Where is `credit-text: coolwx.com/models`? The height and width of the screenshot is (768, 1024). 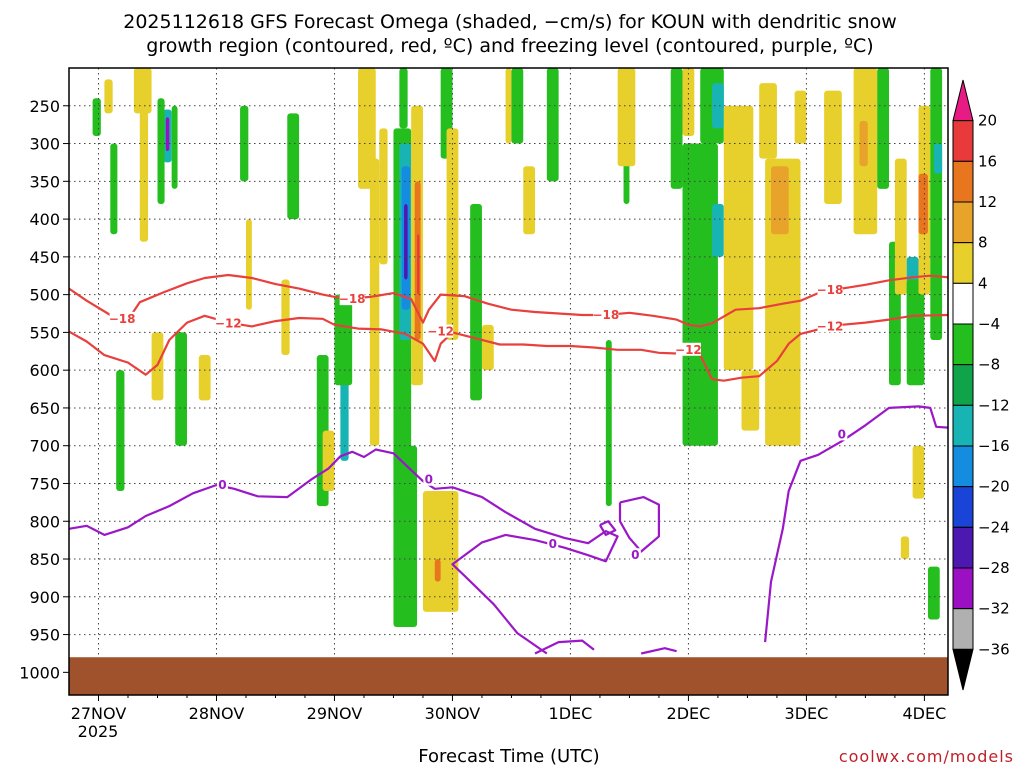 credit-text: coolwx.com/models is located at coordinates (926, 756).